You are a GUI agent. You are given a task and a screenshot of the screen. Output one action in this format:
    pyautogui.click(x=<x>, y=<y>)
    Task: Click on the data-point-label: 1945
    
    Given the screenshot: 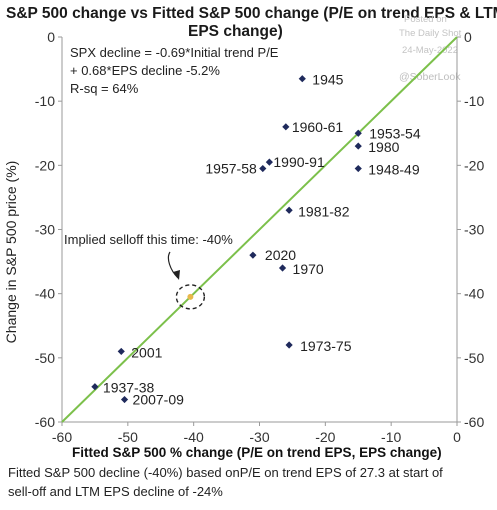 What is the action you would take?
    pyautogui.click(x=327, y=80)
    